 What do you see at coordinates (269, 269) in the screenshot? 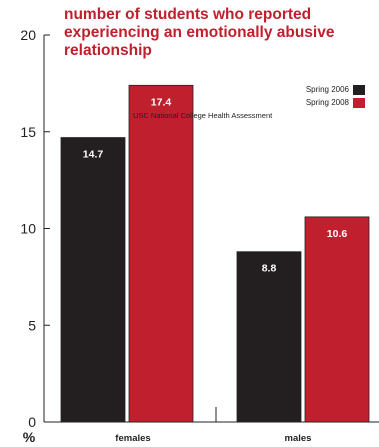
I see `bar-value-label: 8.8` at bounding box center [269, 269].